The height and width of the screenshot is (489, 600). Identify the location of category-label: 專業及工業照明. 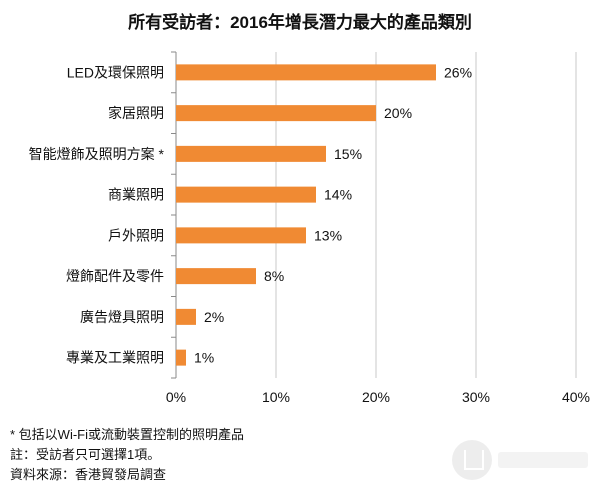
(115, 358).